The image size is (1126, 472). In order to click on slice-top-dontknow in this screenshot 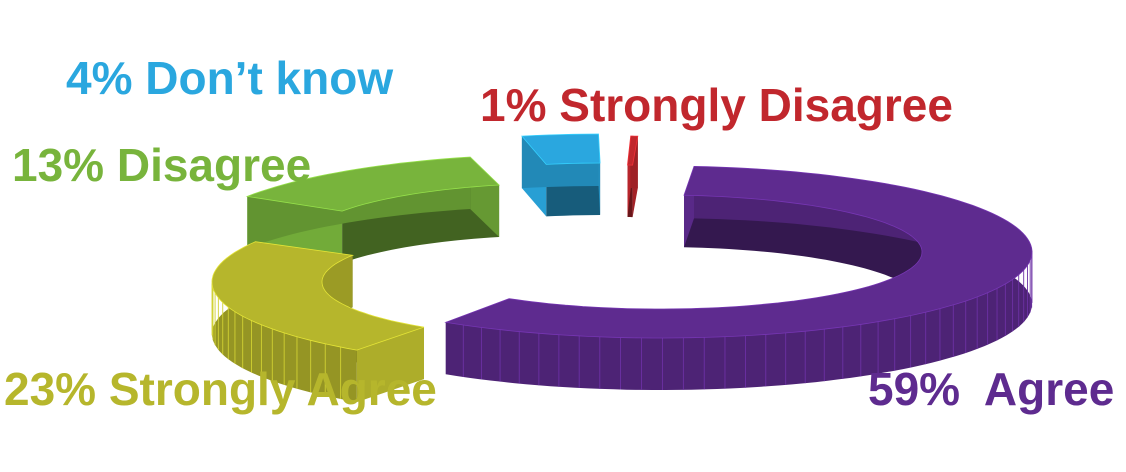, I will do `click(561, 149)`.